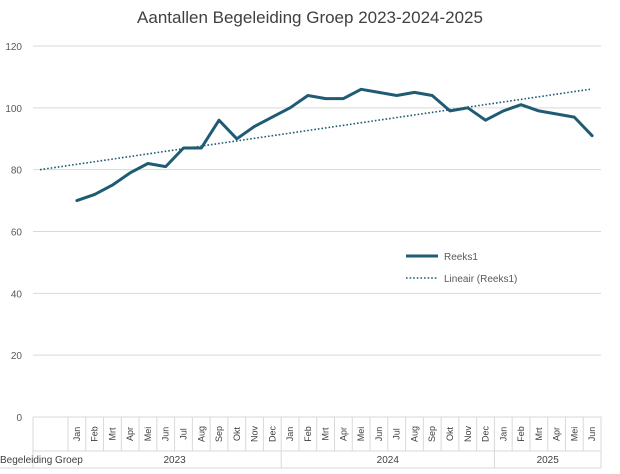 This screenshot has height=474, width=620. What do you see at coordinates (388, 460) in the screenshot?
I see `year-label: 2024` at bounding box center [388, 460].